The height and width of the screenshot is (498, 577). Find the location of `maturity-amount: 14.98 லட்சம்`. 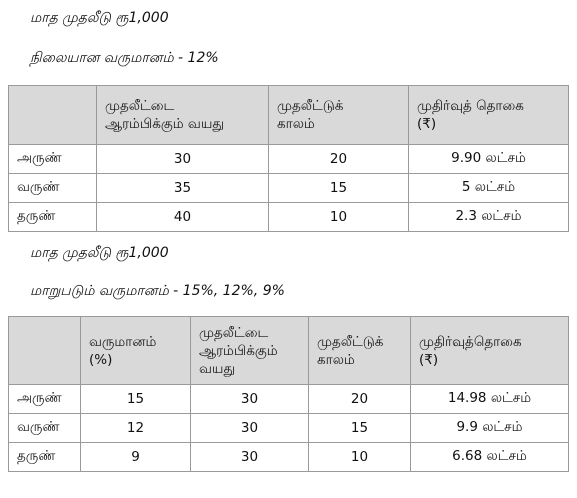

maturity-amount: 14.98 லட்சம் is located at coordinates (489, 399).